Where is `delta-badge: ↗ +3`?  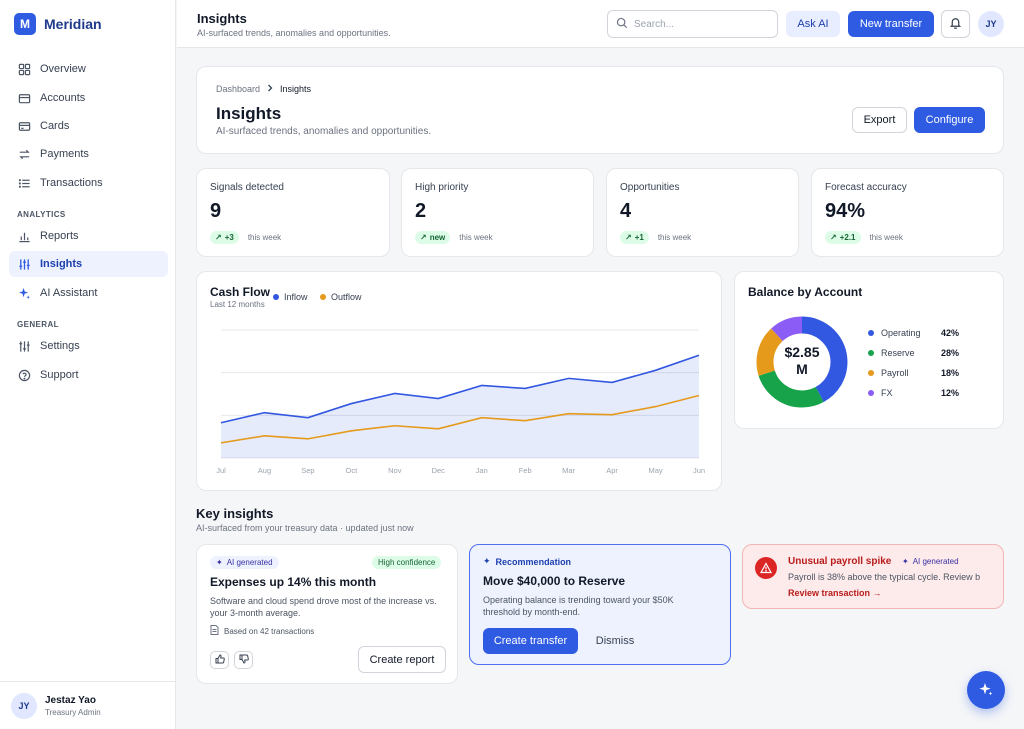 delta-badge: ↗ +3 is located at coordinates (224, 237).